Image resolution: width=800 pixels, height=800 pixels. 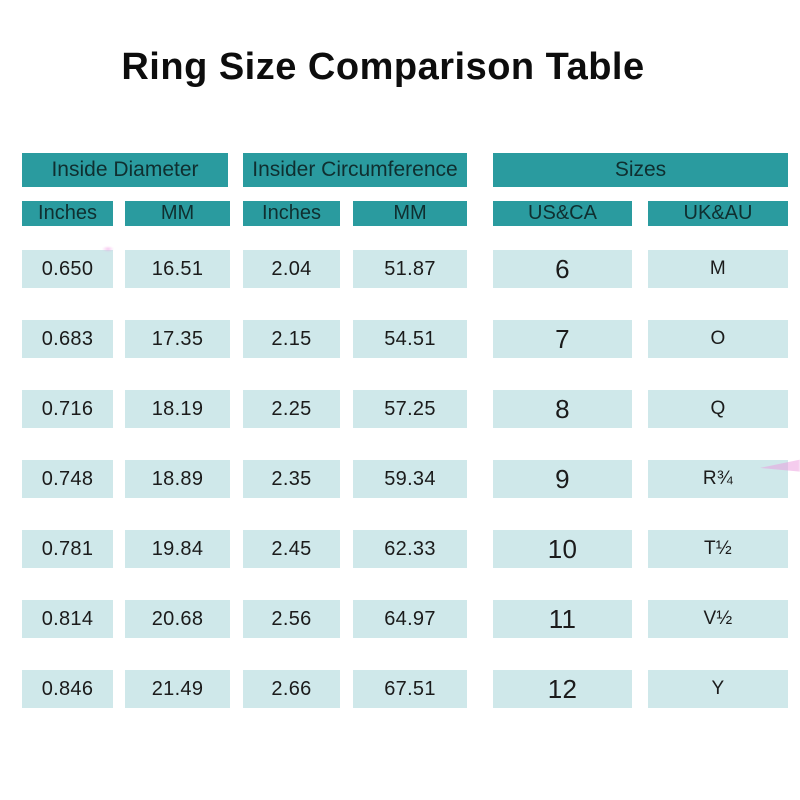 What do you see at coordinates (562, 213) in the screenshot?
I see `column-header-us-ca: US&CA` at bounding box center [562, 213].